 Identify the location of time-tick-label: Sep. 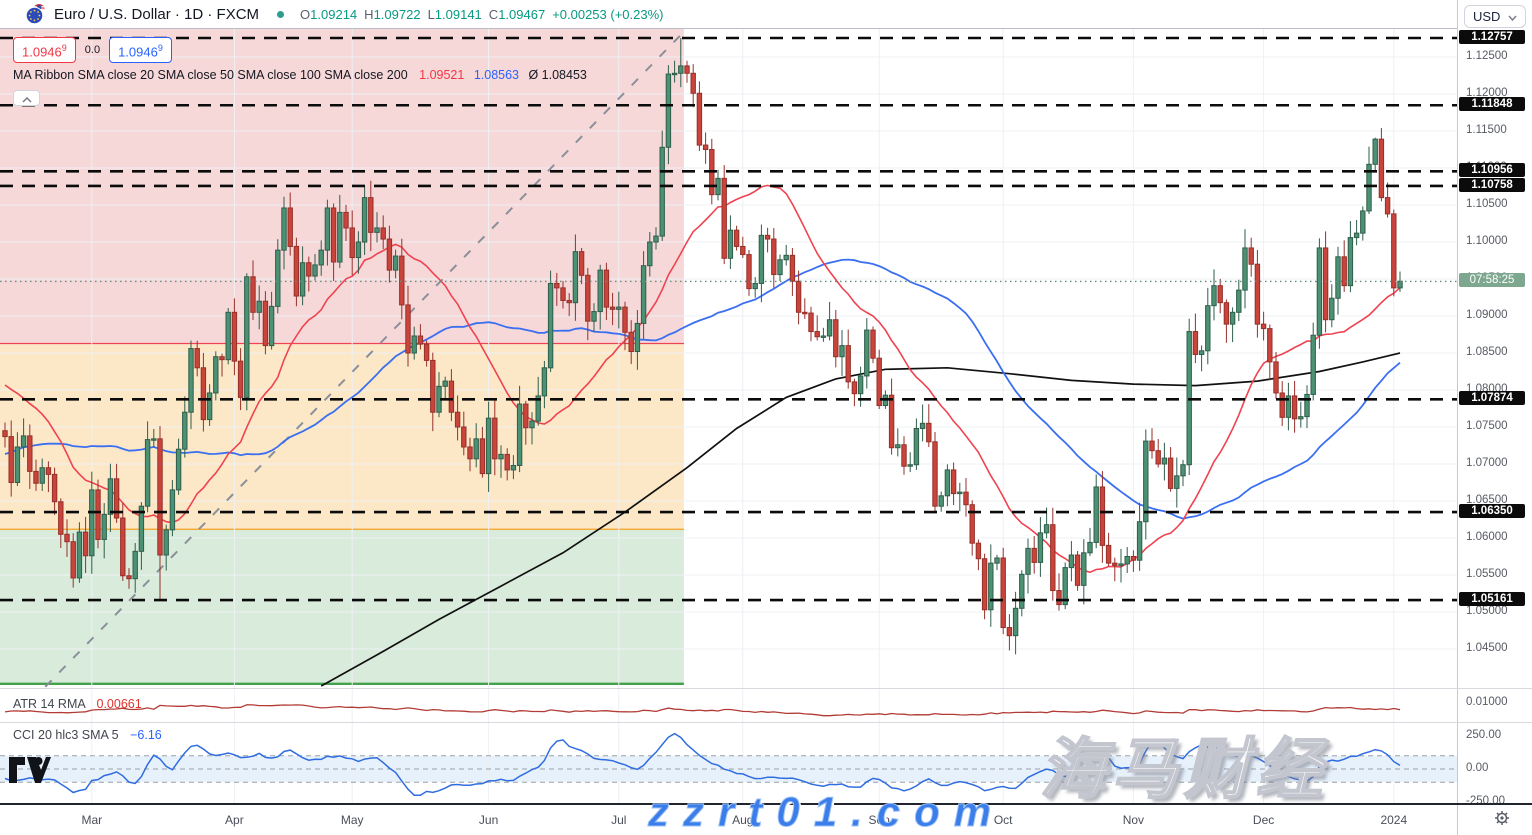
(879, 820).